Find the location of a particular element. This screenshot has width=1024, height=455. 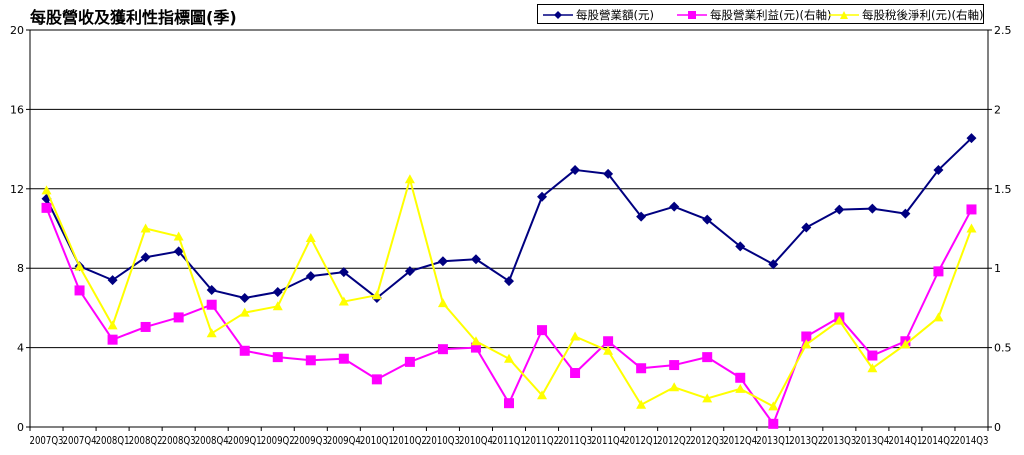

x-tick-label: 2009Q3 is located at coordinates (311, 441).